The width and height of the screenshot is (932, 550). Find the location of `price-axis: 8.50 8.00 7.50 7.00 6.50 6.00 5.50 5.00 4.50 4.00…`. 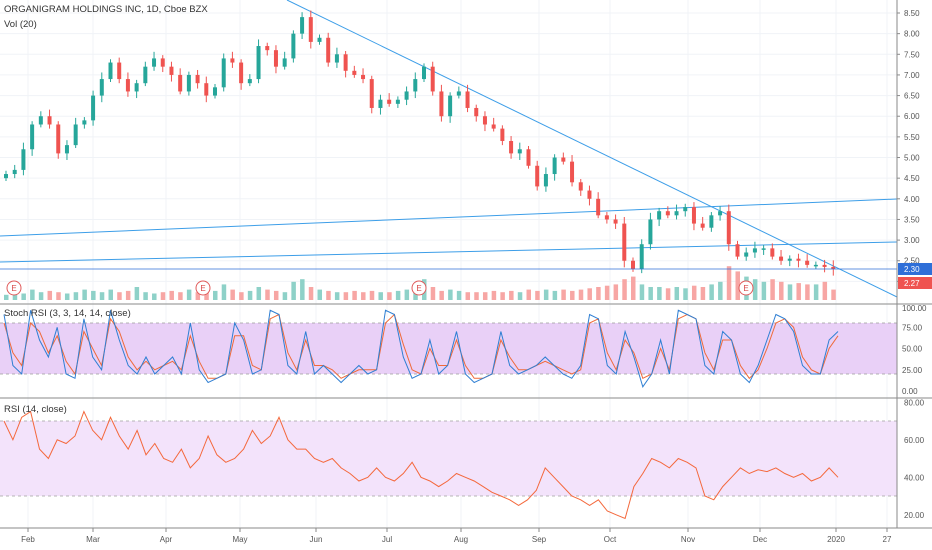

price-axis: 8.50 8.00 7.50 7.00 6.50 6.00 5.50 5.00 4.50 4.00… is located at coordinates (908, 147).